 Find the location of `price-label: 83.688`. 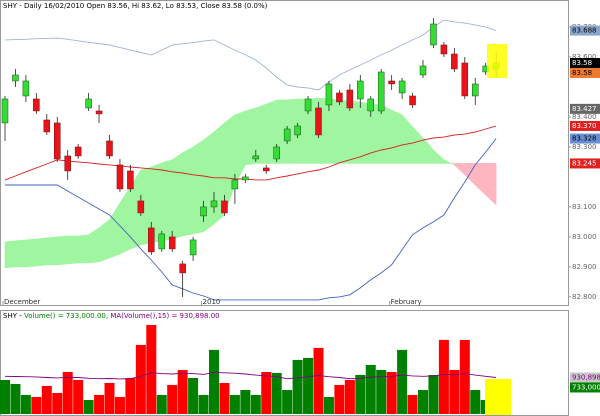

price-label: 83.688 is located at coordinates (584, 31).